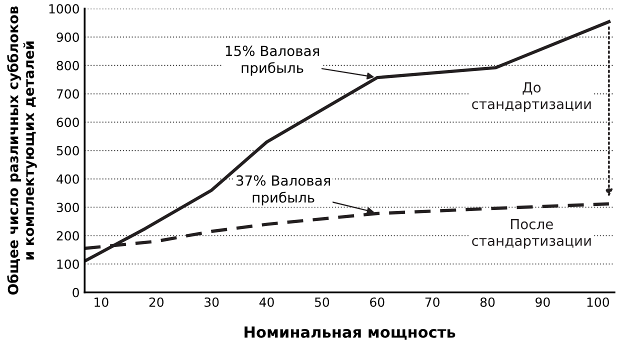 The image size is (627, 346). I want to click on y-tick-label: 400, so click(67, 179).